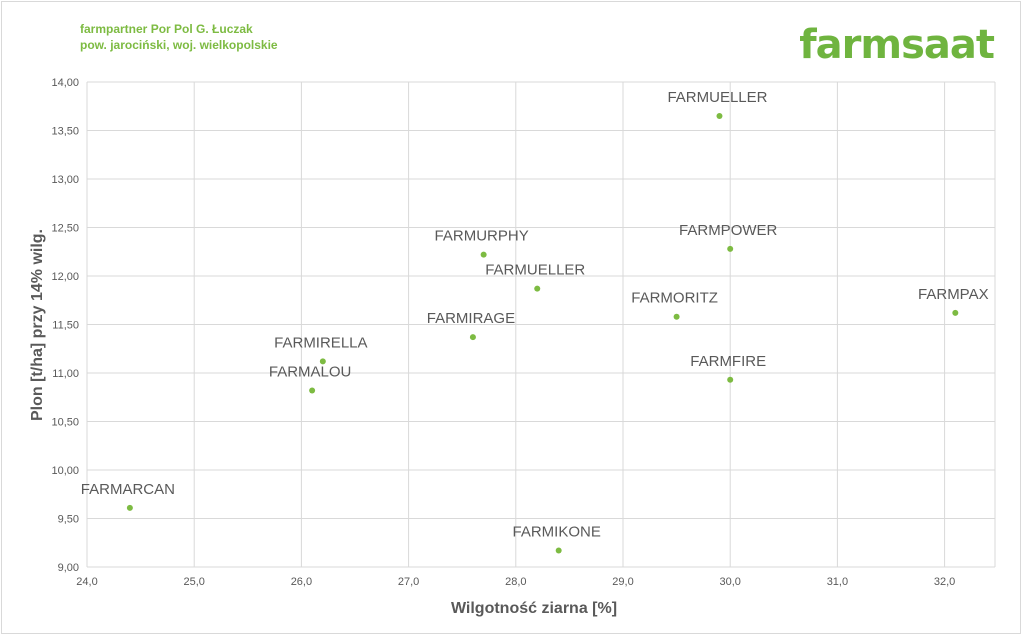 The image size is (1024, 637). I want to click on x-tick-label: 25,0, so click(193, 582).